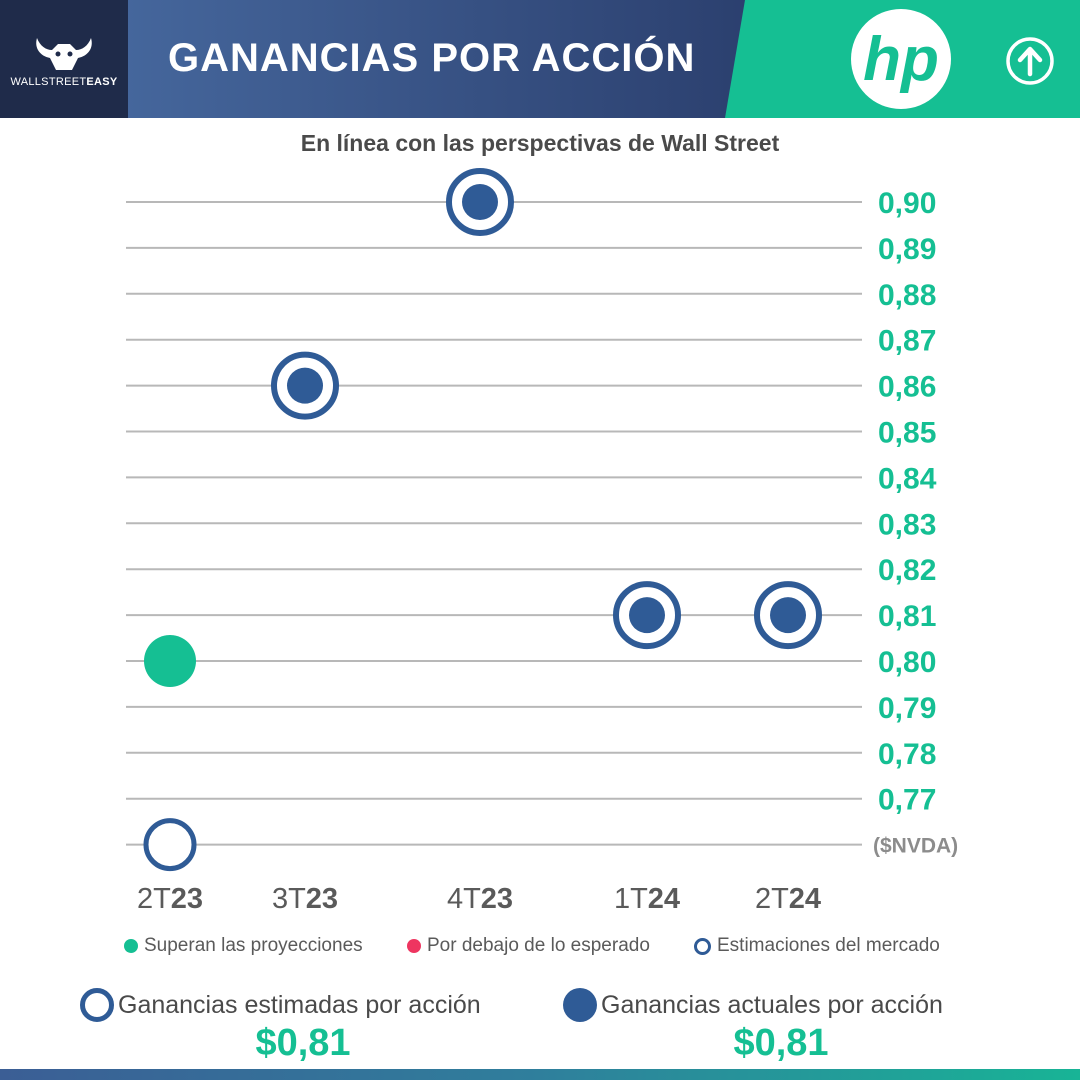 The height and width of the screenshot is (1080, 1080). I want to click on y-tick-label: 0,83, so click(907, 524).